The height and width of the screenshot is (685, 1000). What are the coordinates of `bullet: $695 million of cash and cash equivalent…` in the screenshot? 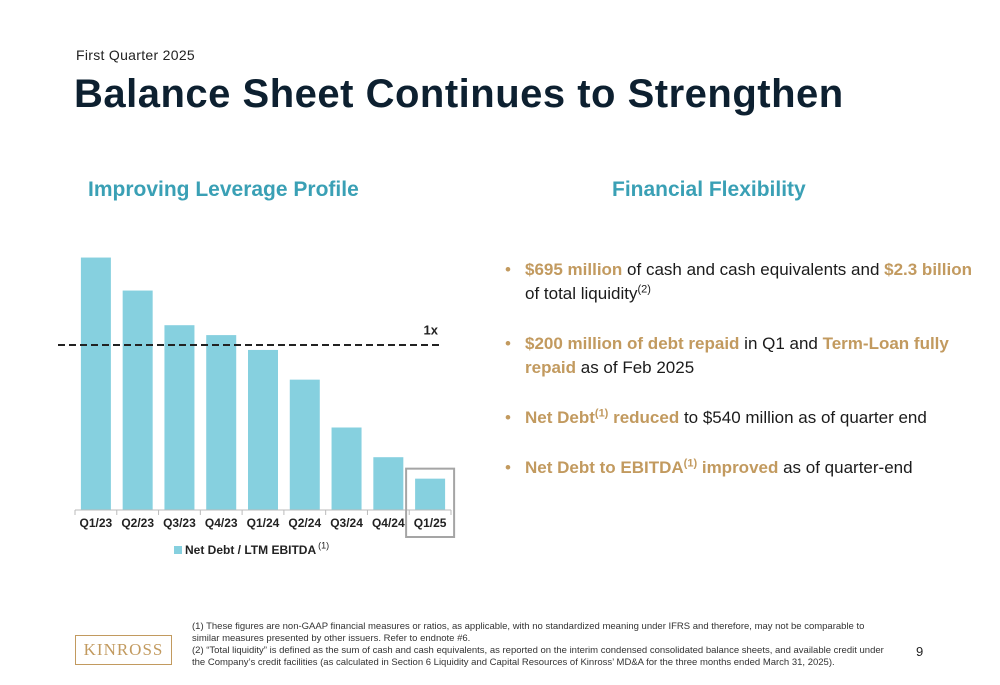 It's located at (740, 282).